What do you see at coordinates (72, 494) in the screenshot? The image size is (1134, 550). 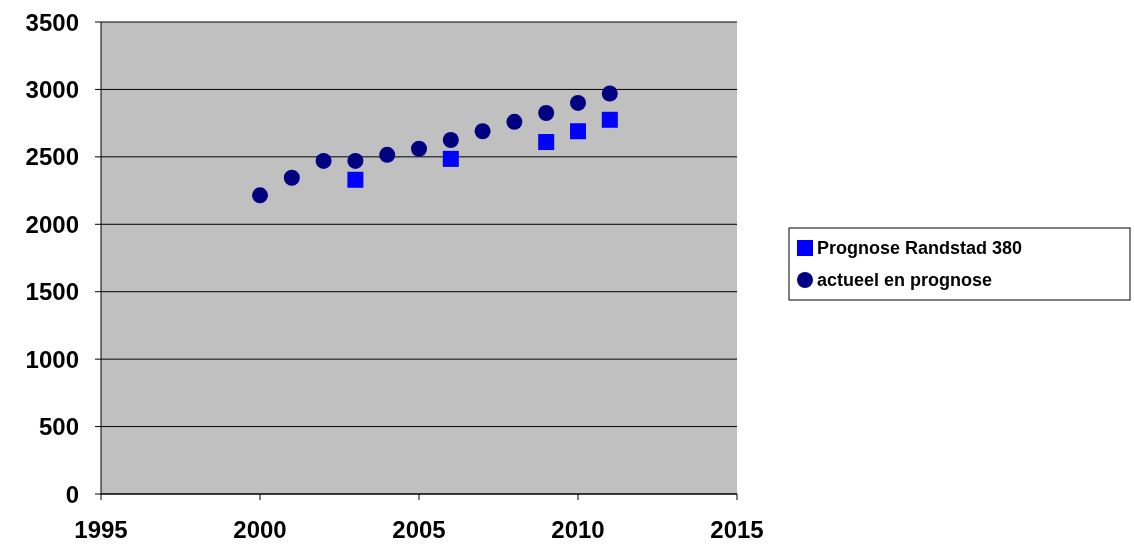 I see `y-tick-label: 0` at bounding box center [72, 494].